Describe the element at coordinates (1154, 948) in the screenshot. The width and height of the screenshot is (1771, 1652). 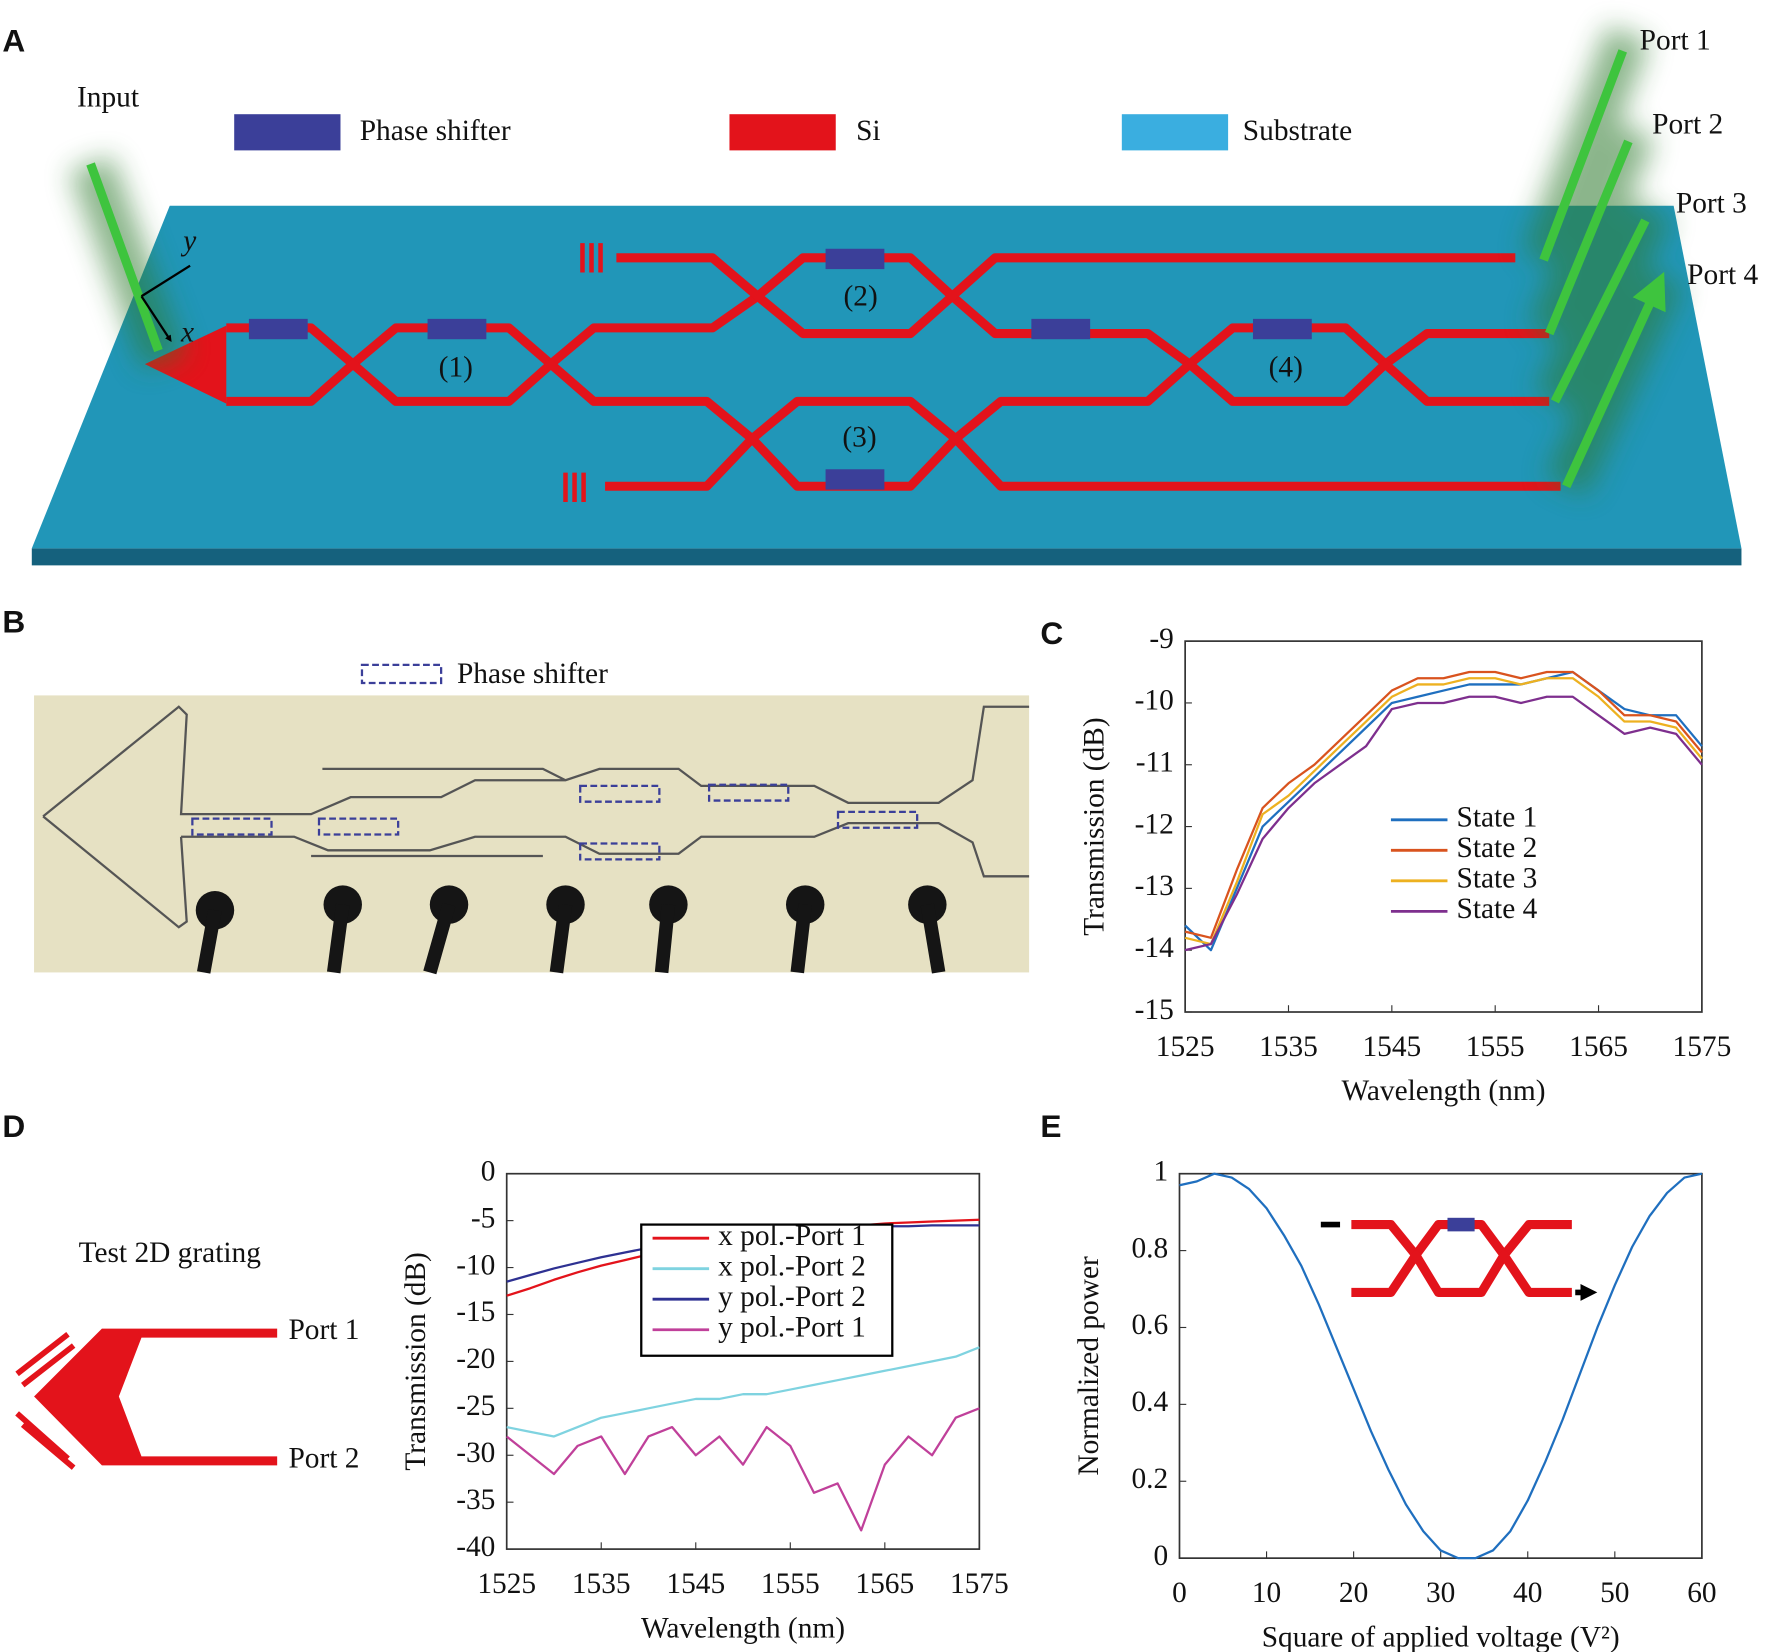
I see `y-tick-label: -14` at that location.